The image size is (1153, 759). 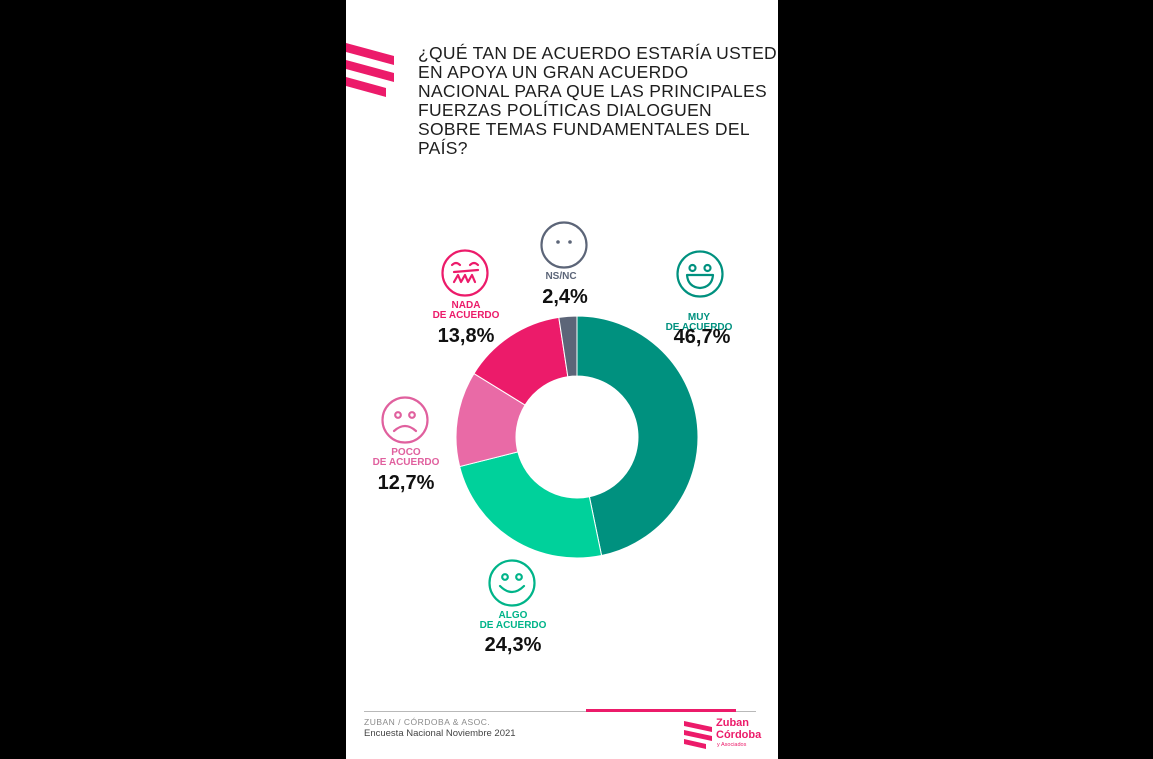 I want to click on brand-logo: Zuban Córdoba y Asociados, so click(x=730, y=734).